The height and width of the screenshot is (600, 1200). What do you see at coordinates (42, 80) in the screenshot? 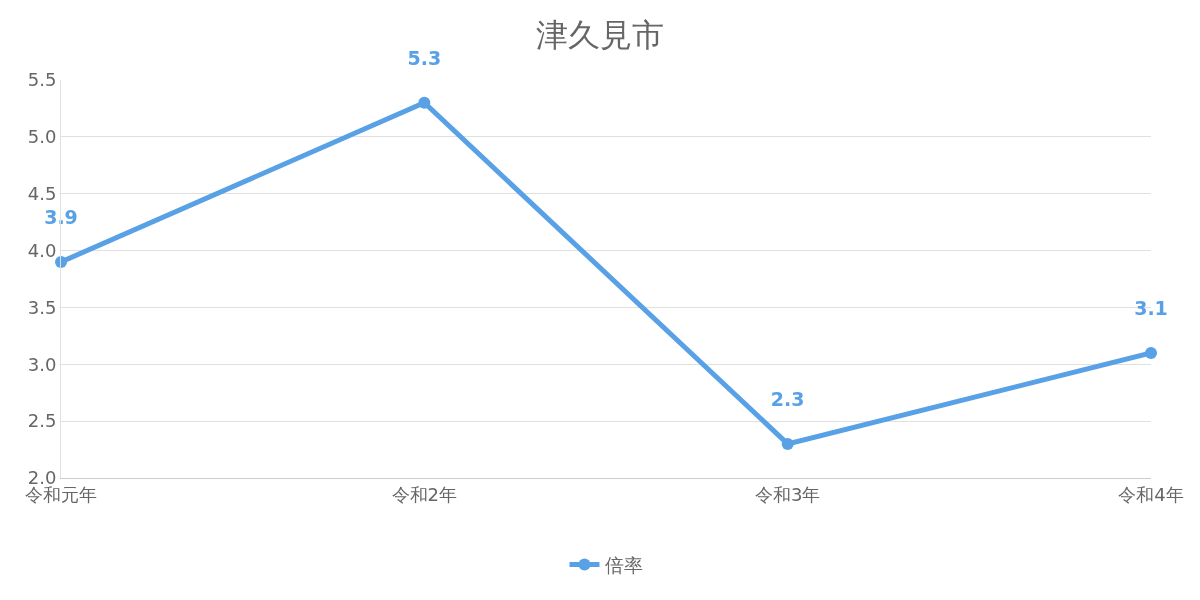
I see `y-tick-label: 5.5` at bounding box center [42, 80].